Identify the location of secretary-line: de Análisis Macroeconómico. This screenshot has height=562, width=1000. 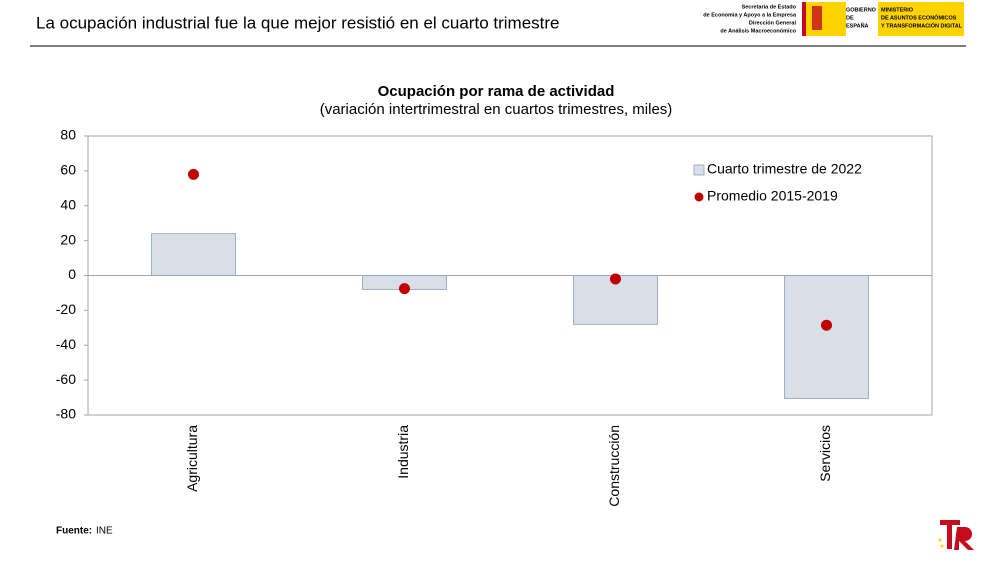
(758, 31).